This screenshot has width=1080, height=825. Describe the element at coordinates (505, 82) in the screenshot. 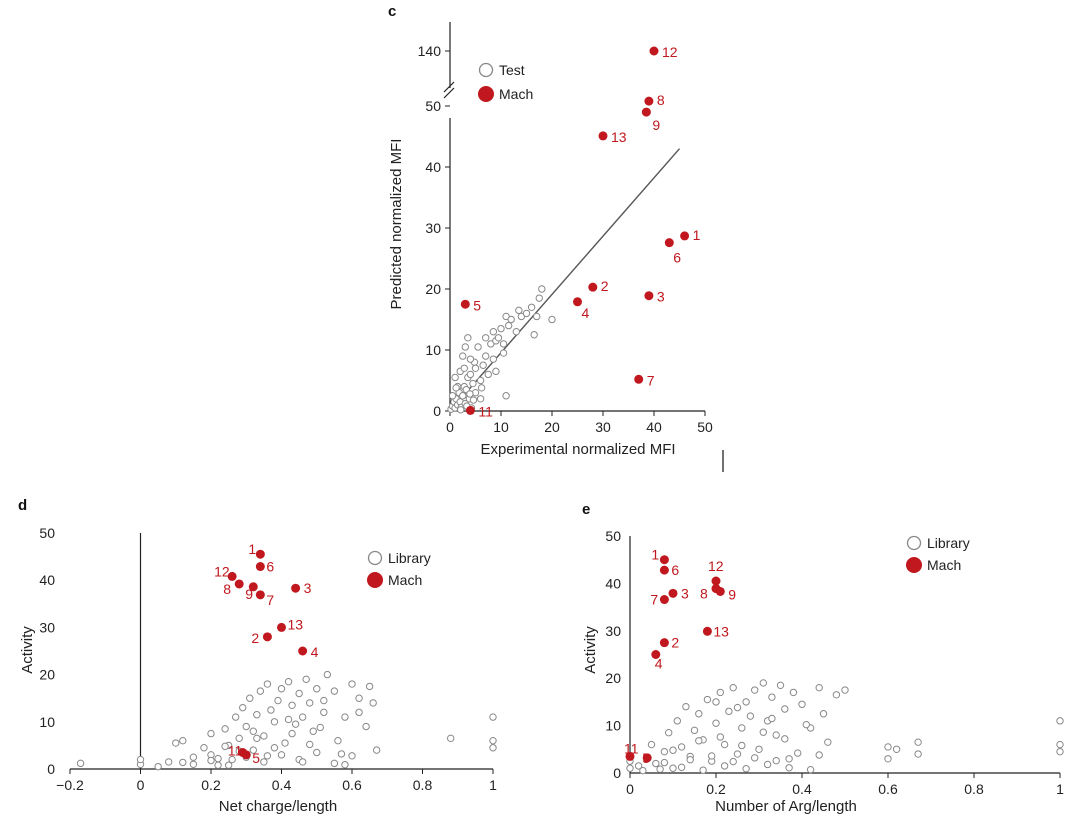

I see `legend: Test Mach` at that location.